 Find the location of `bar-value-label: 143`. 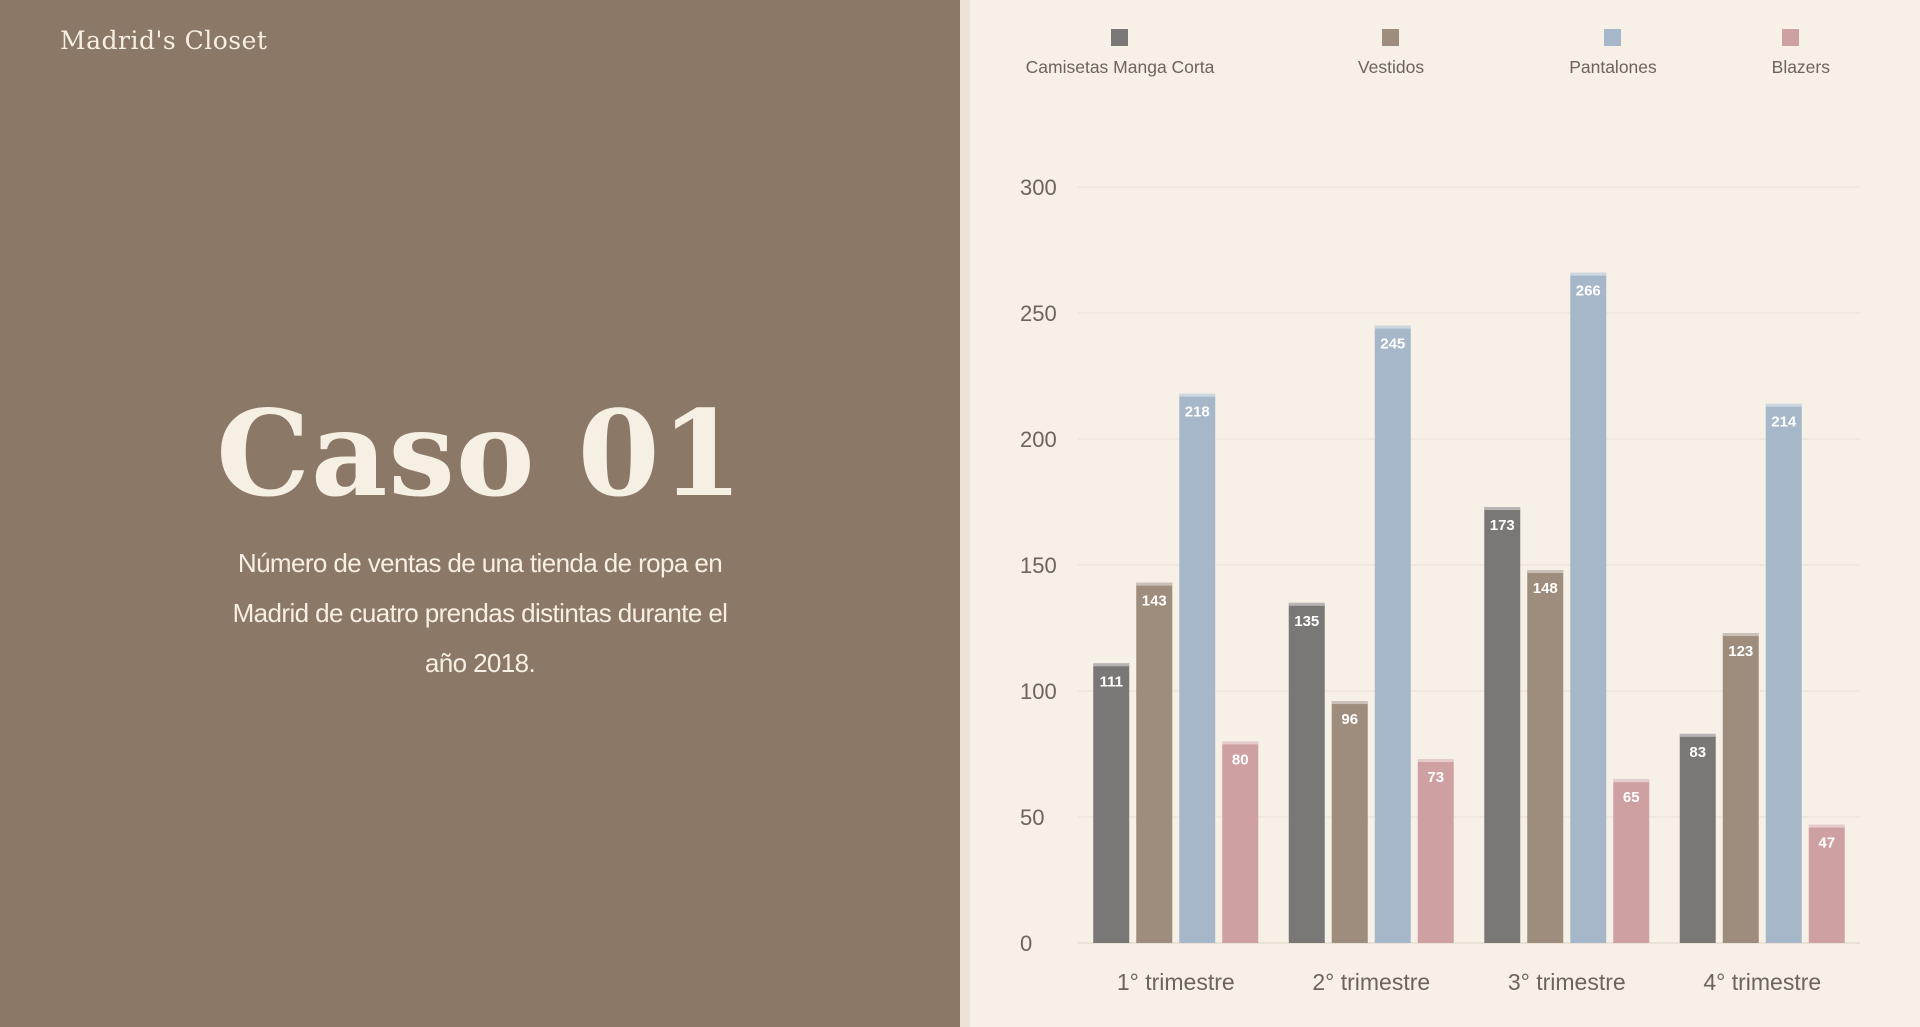

bar-value-label: 143 is located at coordinates (1154, 601).